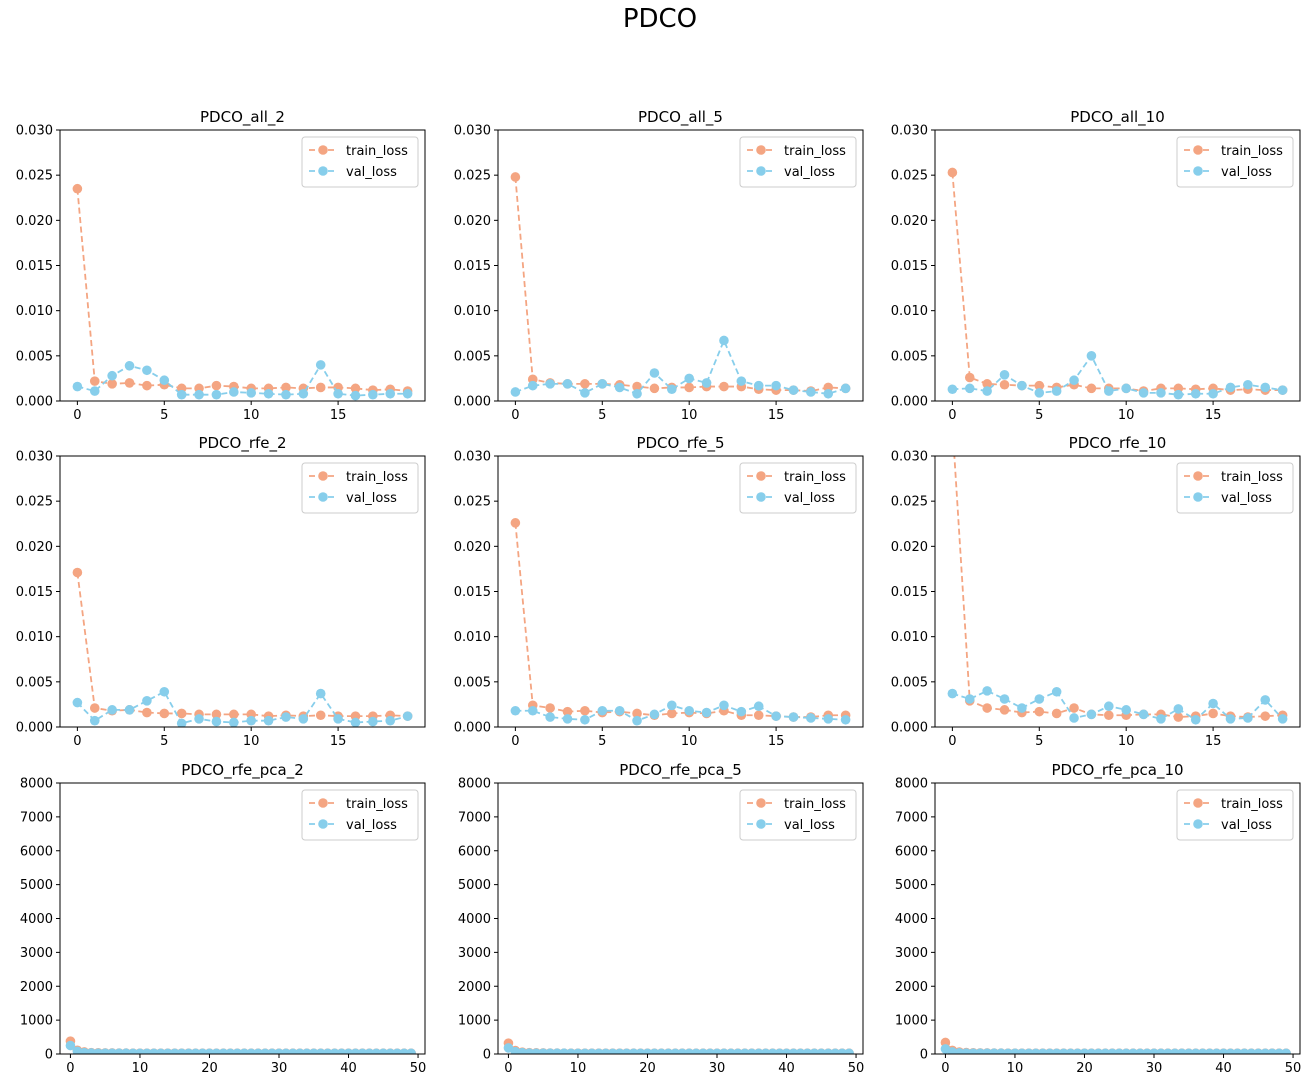 The image size is (1309, 1087). Describe the element at coordinates (418, 1068) in the screenshot. I see `x-tick-label: 50` at that location.